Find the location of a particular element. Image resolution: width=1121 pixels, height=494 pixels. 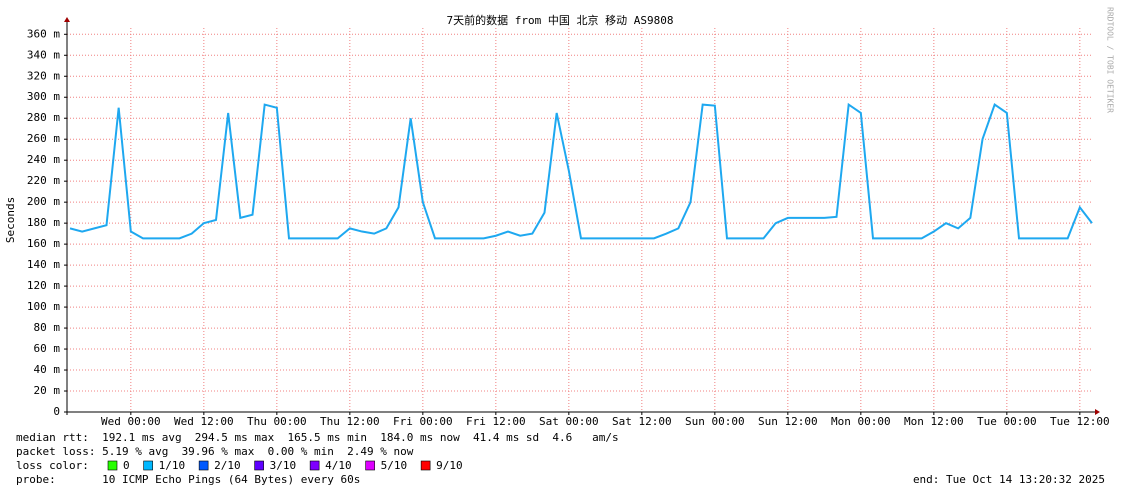

legend-label: 5/10 is located at coordinates (394, 465).